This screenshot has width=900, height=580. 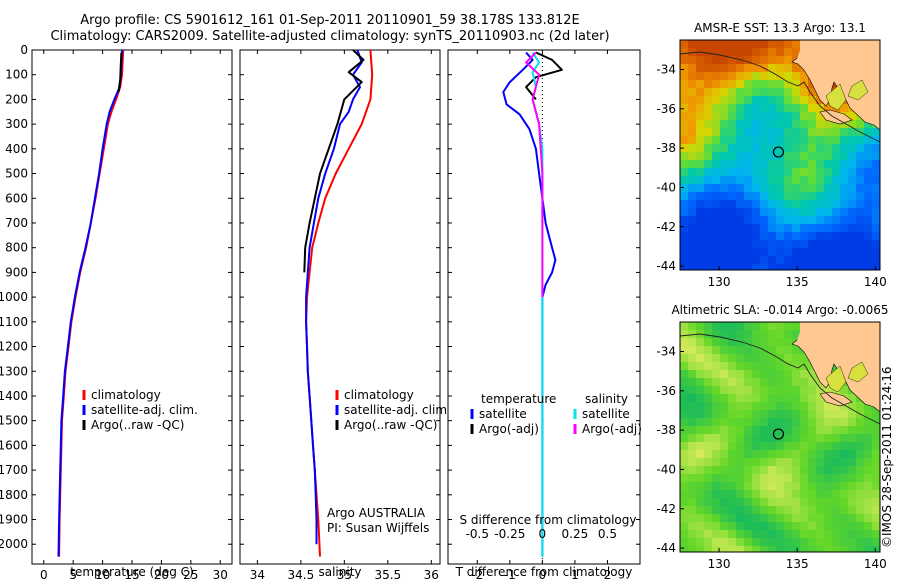 What do you see at coordinates (719, 564) in the screenshot?
I see `x-tick-label: 130` at bounding box center [719, 564].